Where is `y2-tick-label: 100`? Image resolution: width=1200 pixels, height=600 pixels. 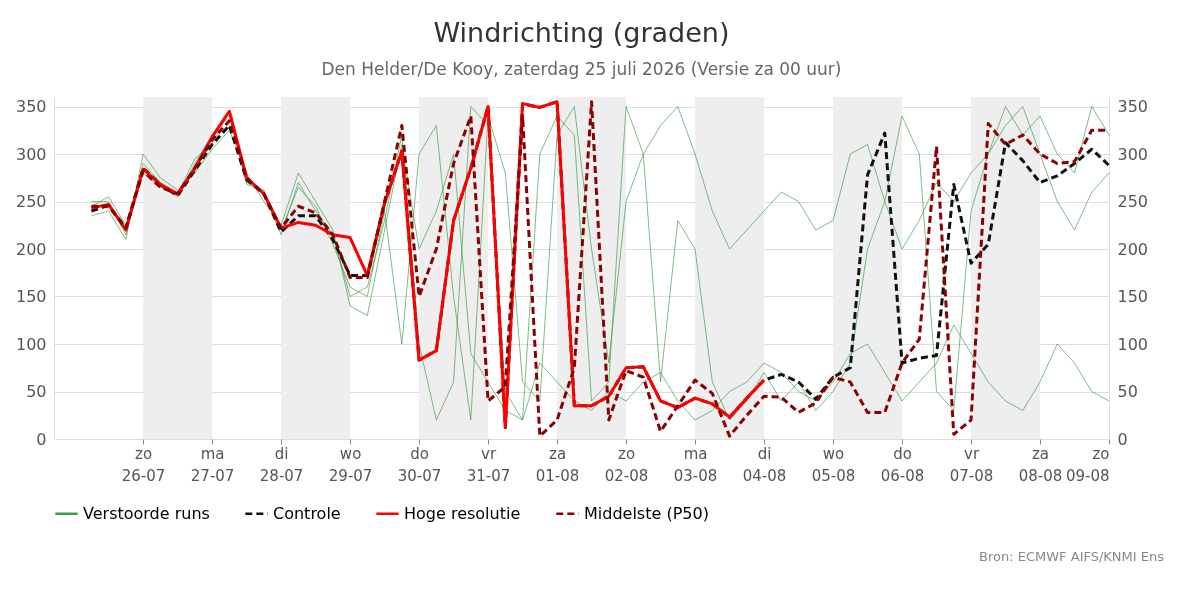 y2-tick-label: 100 is located at coordinates (1133, 344).